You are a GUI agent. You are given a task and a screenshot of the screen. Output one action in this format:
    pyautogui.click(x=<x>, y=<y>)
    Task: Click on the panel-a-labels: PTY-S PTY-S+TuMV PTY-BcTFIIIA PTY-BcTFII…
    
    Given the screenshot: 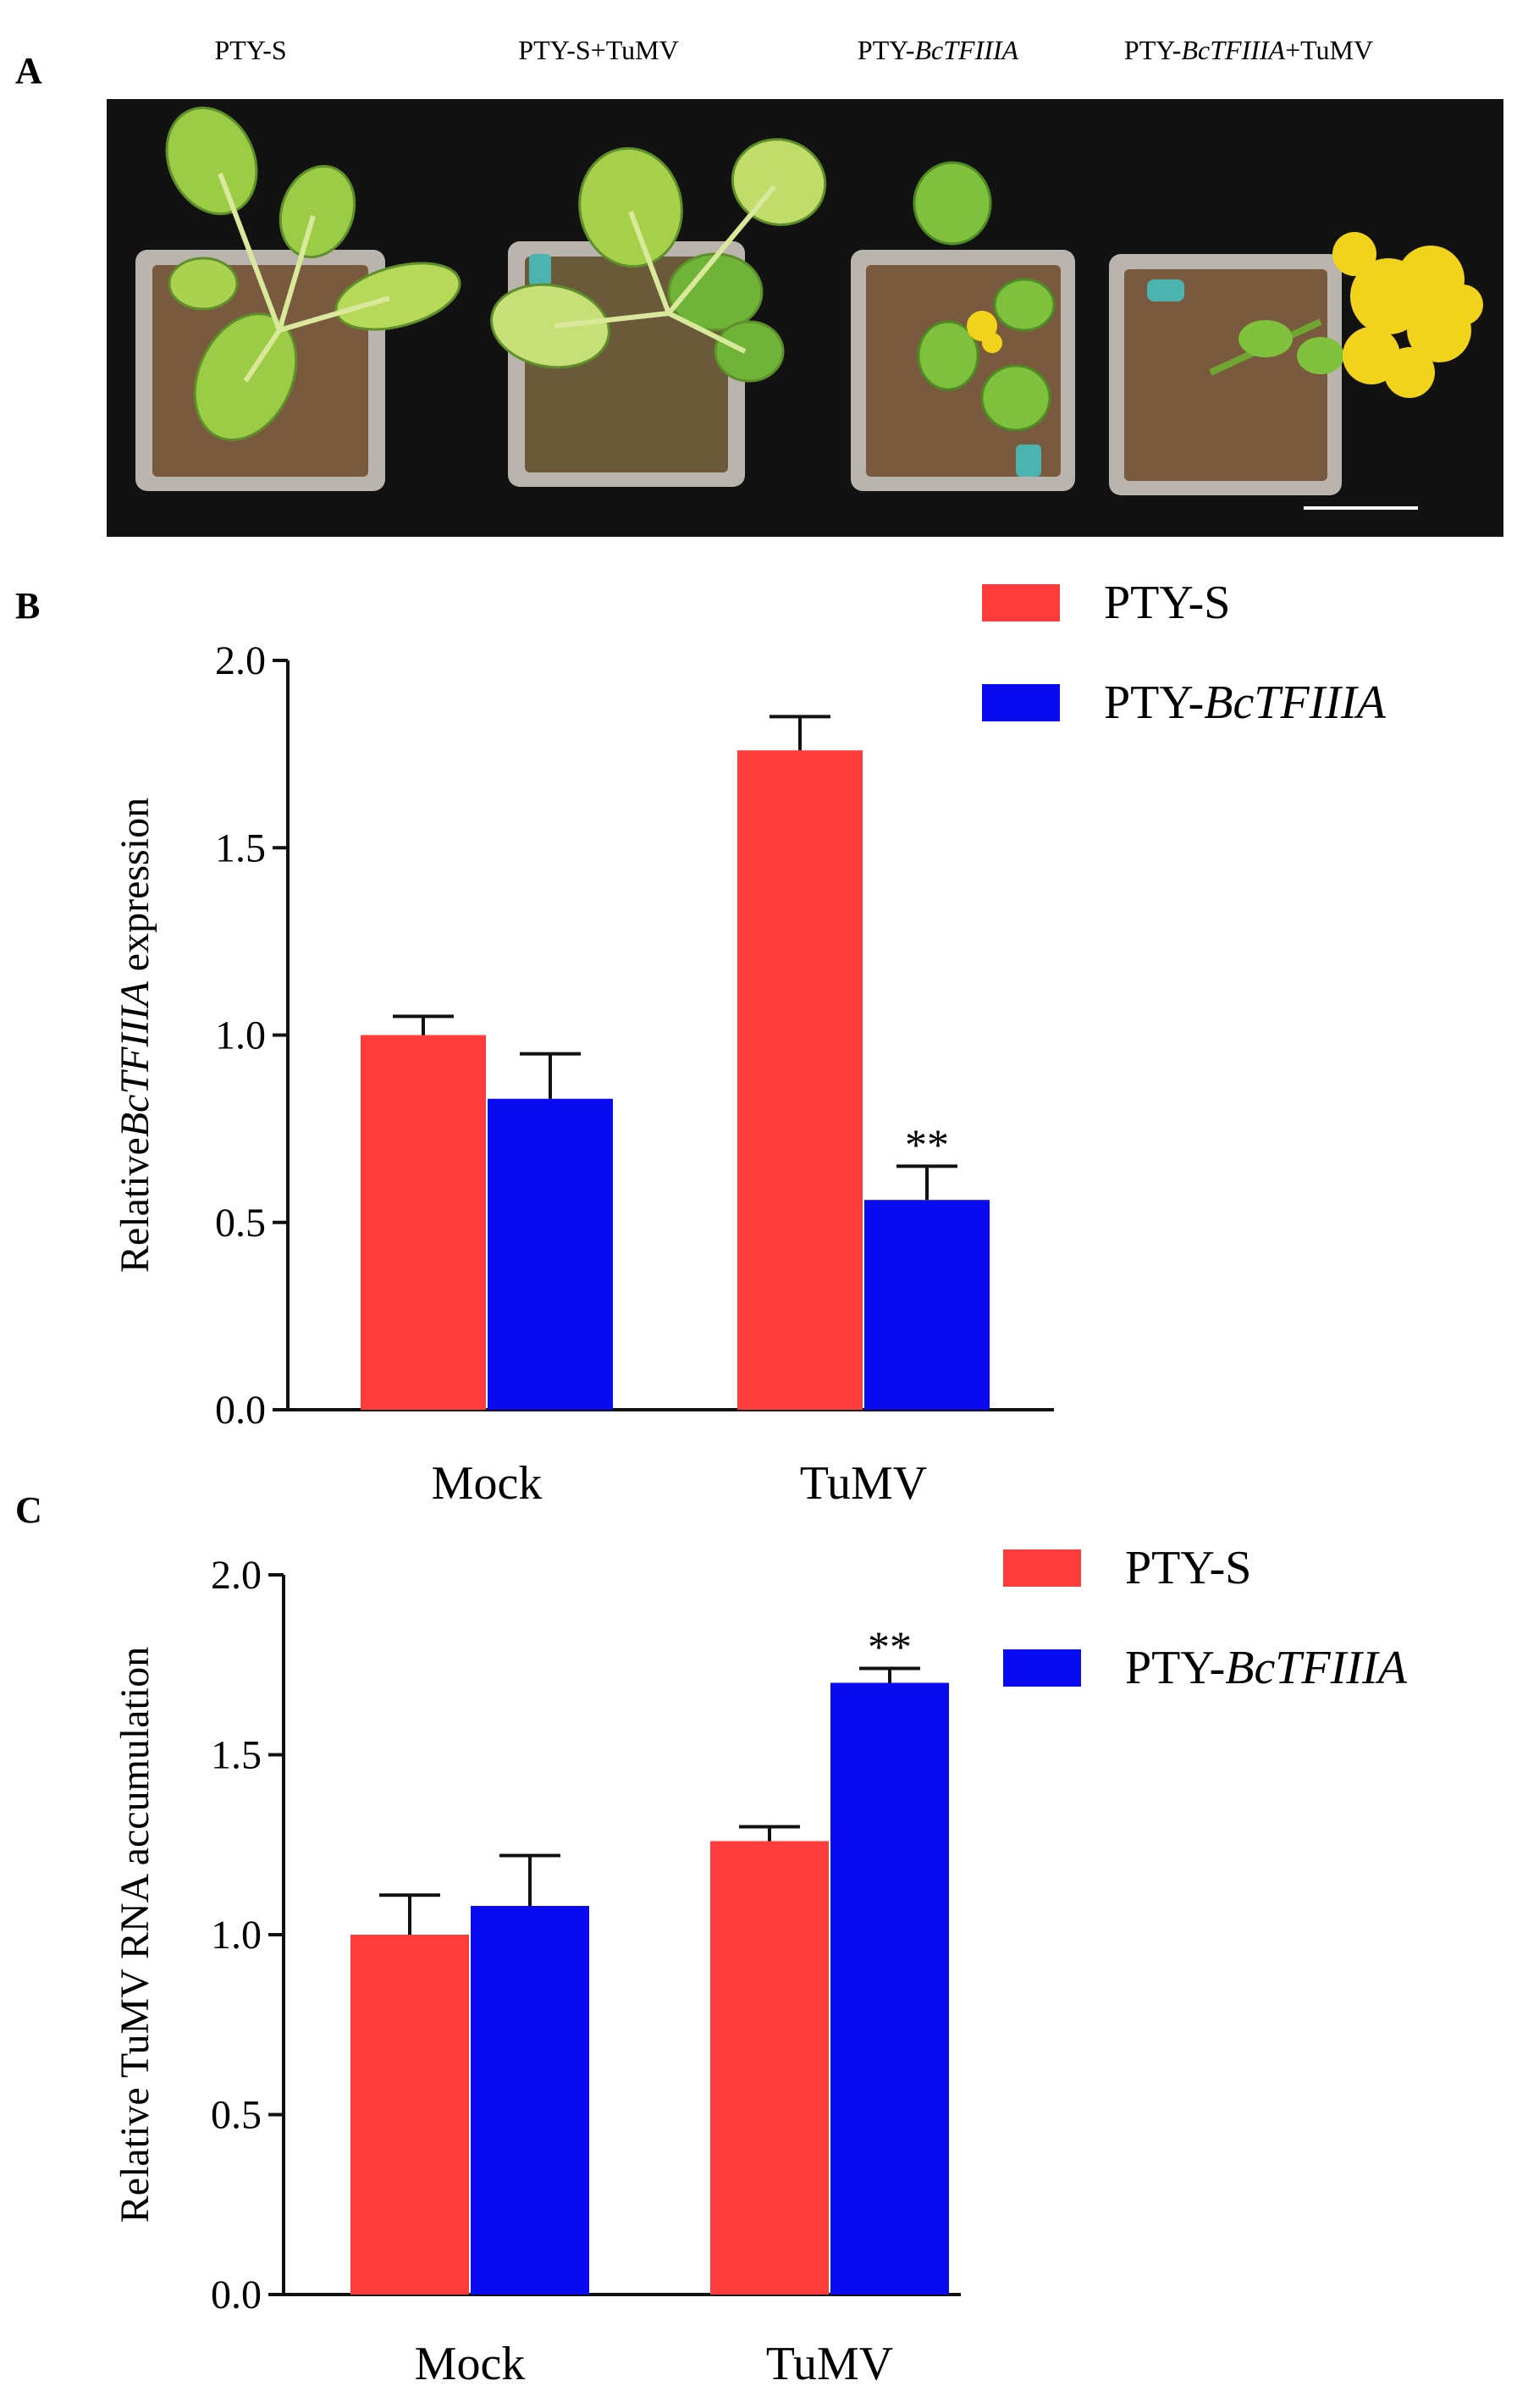 What is the action you would take?
    pyautogui.click(x=793, y=50)
    